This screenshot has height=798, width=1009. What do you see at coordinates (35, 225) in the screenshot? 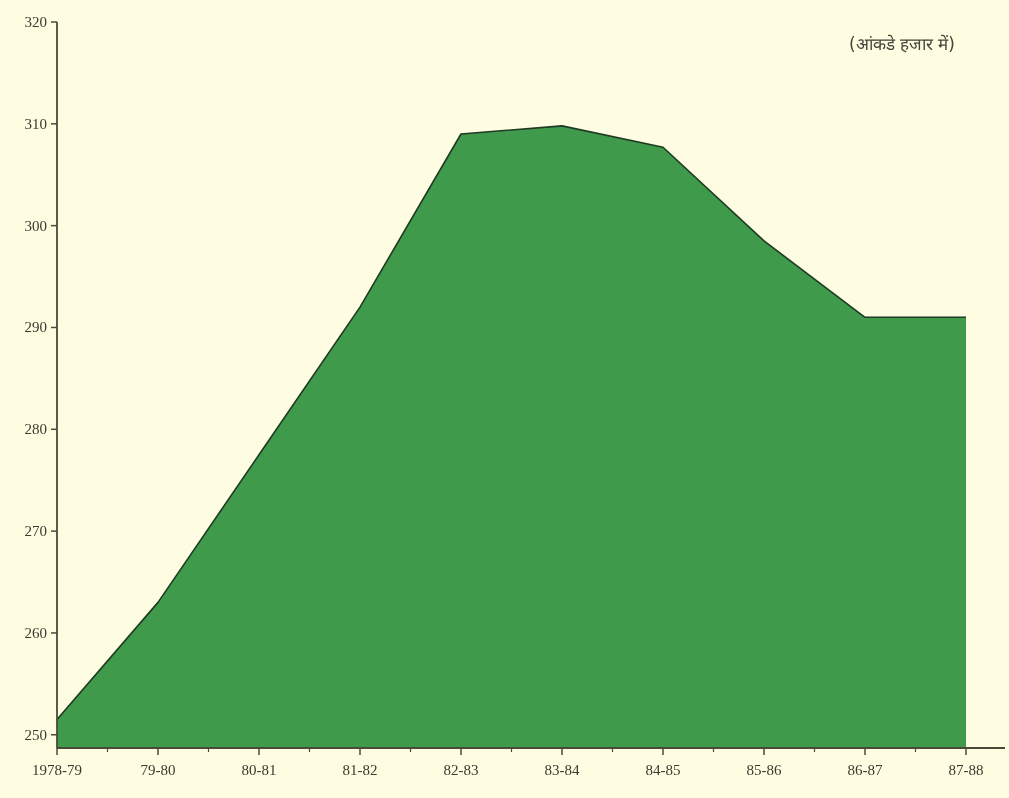
I see `y-tick-label: 300` at bounding box center [35, 225].